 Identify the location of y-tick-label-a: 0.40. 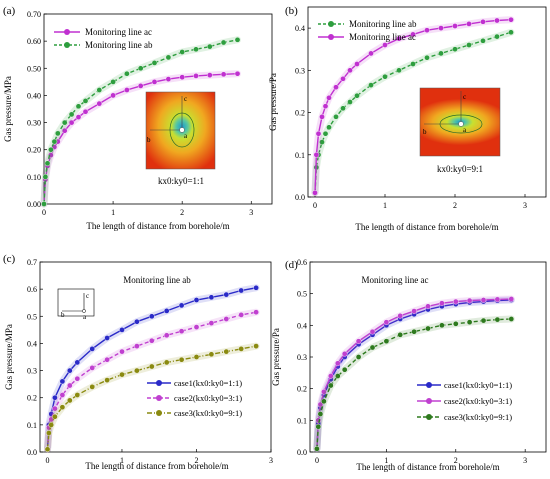
(34, 95).